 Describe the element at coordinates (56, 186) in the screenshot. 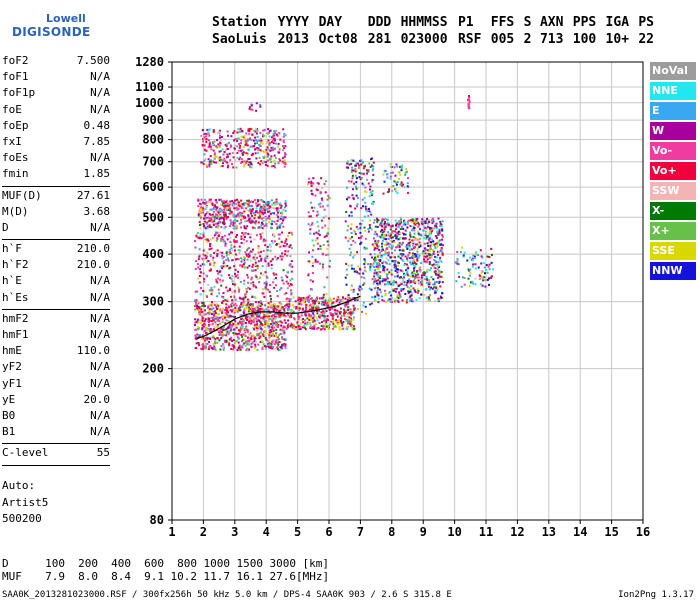

I see `param-separator` at that location.